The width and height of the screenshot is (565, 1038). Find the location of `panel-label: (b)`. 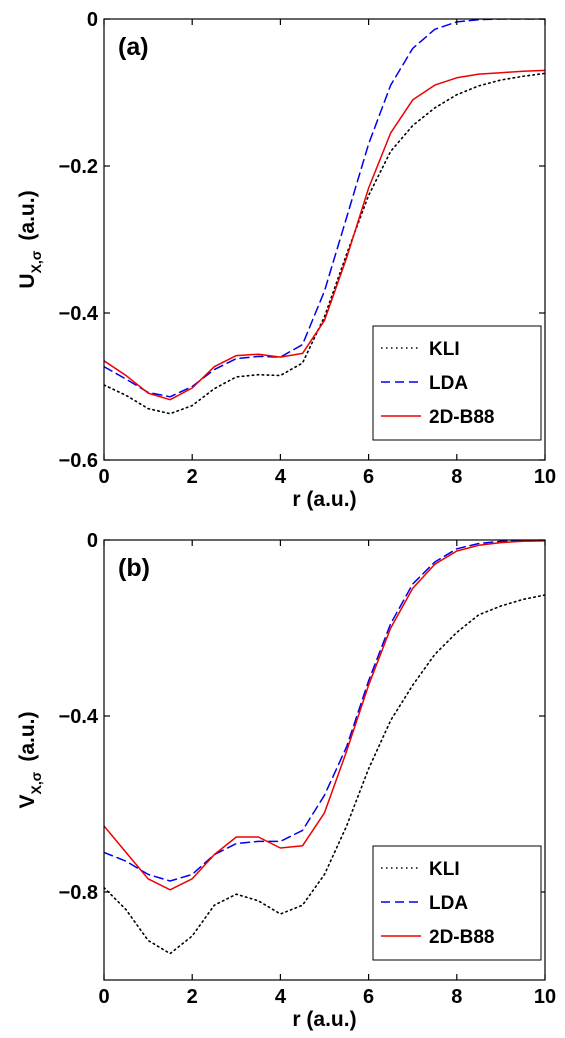

panel-label: (b) is located at coordinates (134, 568).